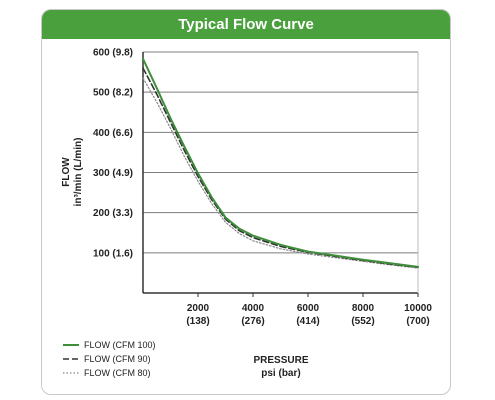 The width and height of the screenshot is (495, 400). What do you see at coordinates (113, 133) in the screenshot?
I see `y-tick-label: 400 (6.6)` at bounding box center [113, 133].